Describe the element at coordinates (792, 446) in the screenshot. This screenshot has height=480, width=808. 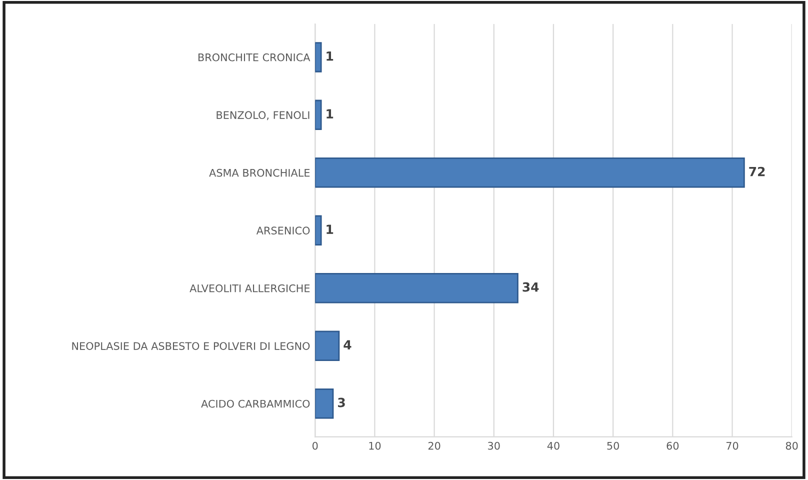
I see `x-tick-label: 80` at that location.